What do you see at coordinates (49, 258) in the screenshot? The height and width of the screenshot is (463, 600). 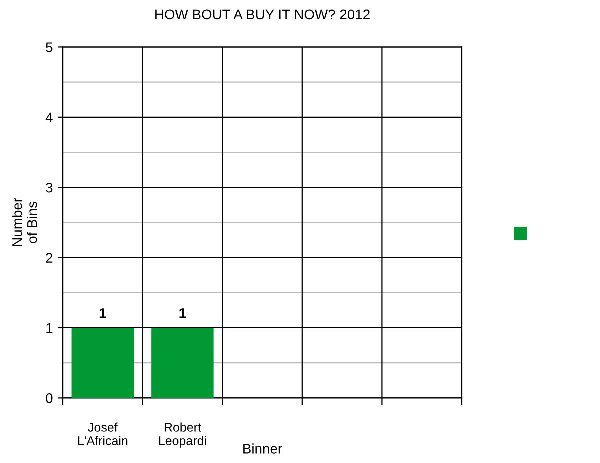 I see `y-tick-label: 2` at bounding box center [49, 258].